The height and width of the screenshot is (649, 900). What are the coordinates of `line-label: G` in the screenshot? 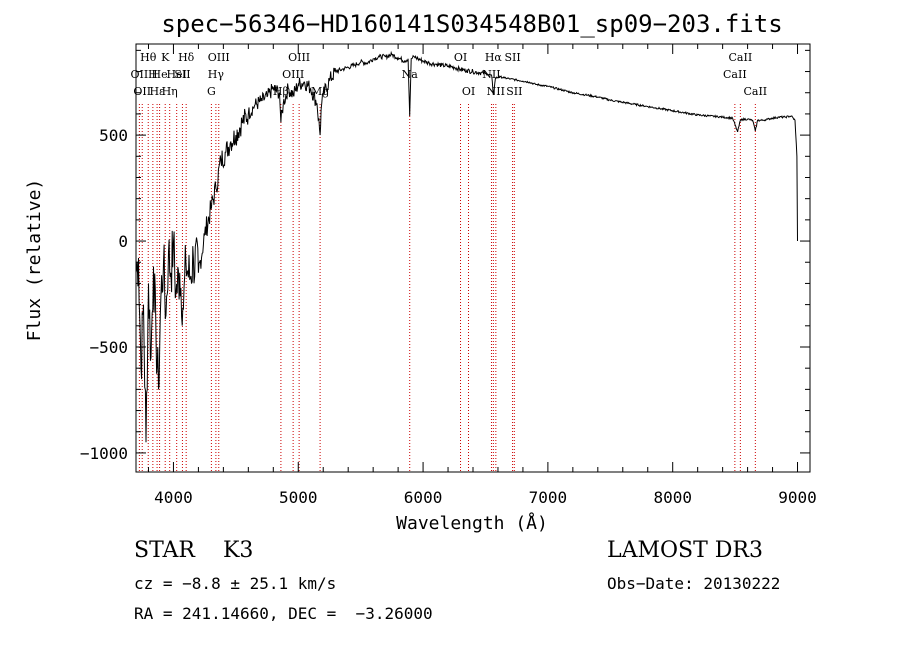 It's located at (211, 91).